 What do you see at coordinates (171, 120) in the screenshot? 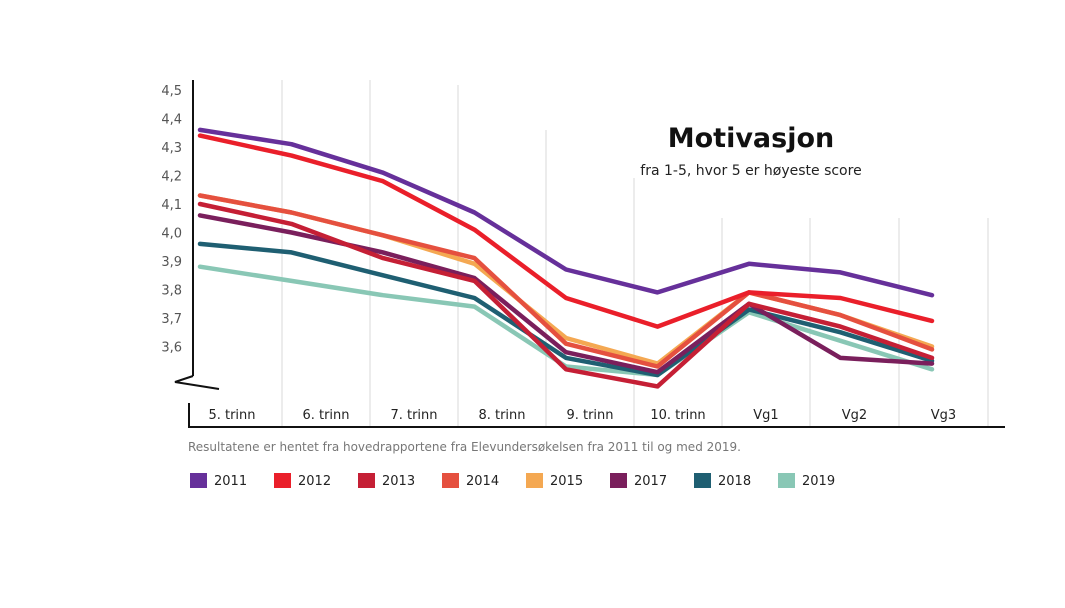
I see `y-tick-label: 4,4` at bounding box center [171, 120].